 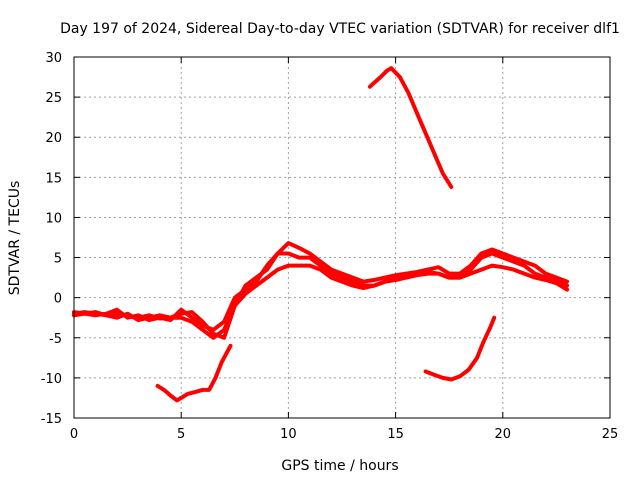 What do you see at coordinates (53, 58) in the screenshot?
I see `y-tick-label: 30` at bounding box center [53, 58].